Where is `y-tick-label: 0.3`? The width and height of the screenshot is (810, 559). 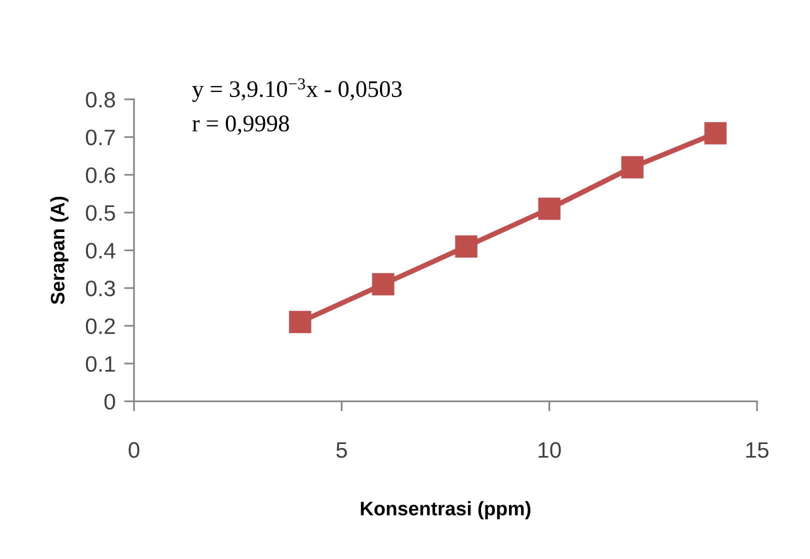
y-tick-label: 0.3 is located at coordinates (100, 288).